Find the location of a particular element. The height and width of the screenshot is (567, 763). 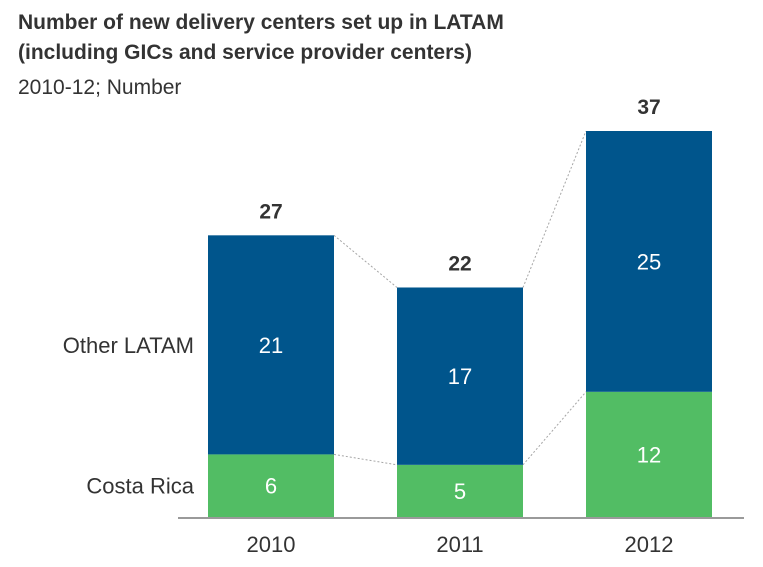

data-label: 17 is located at coordinates (460, 376).